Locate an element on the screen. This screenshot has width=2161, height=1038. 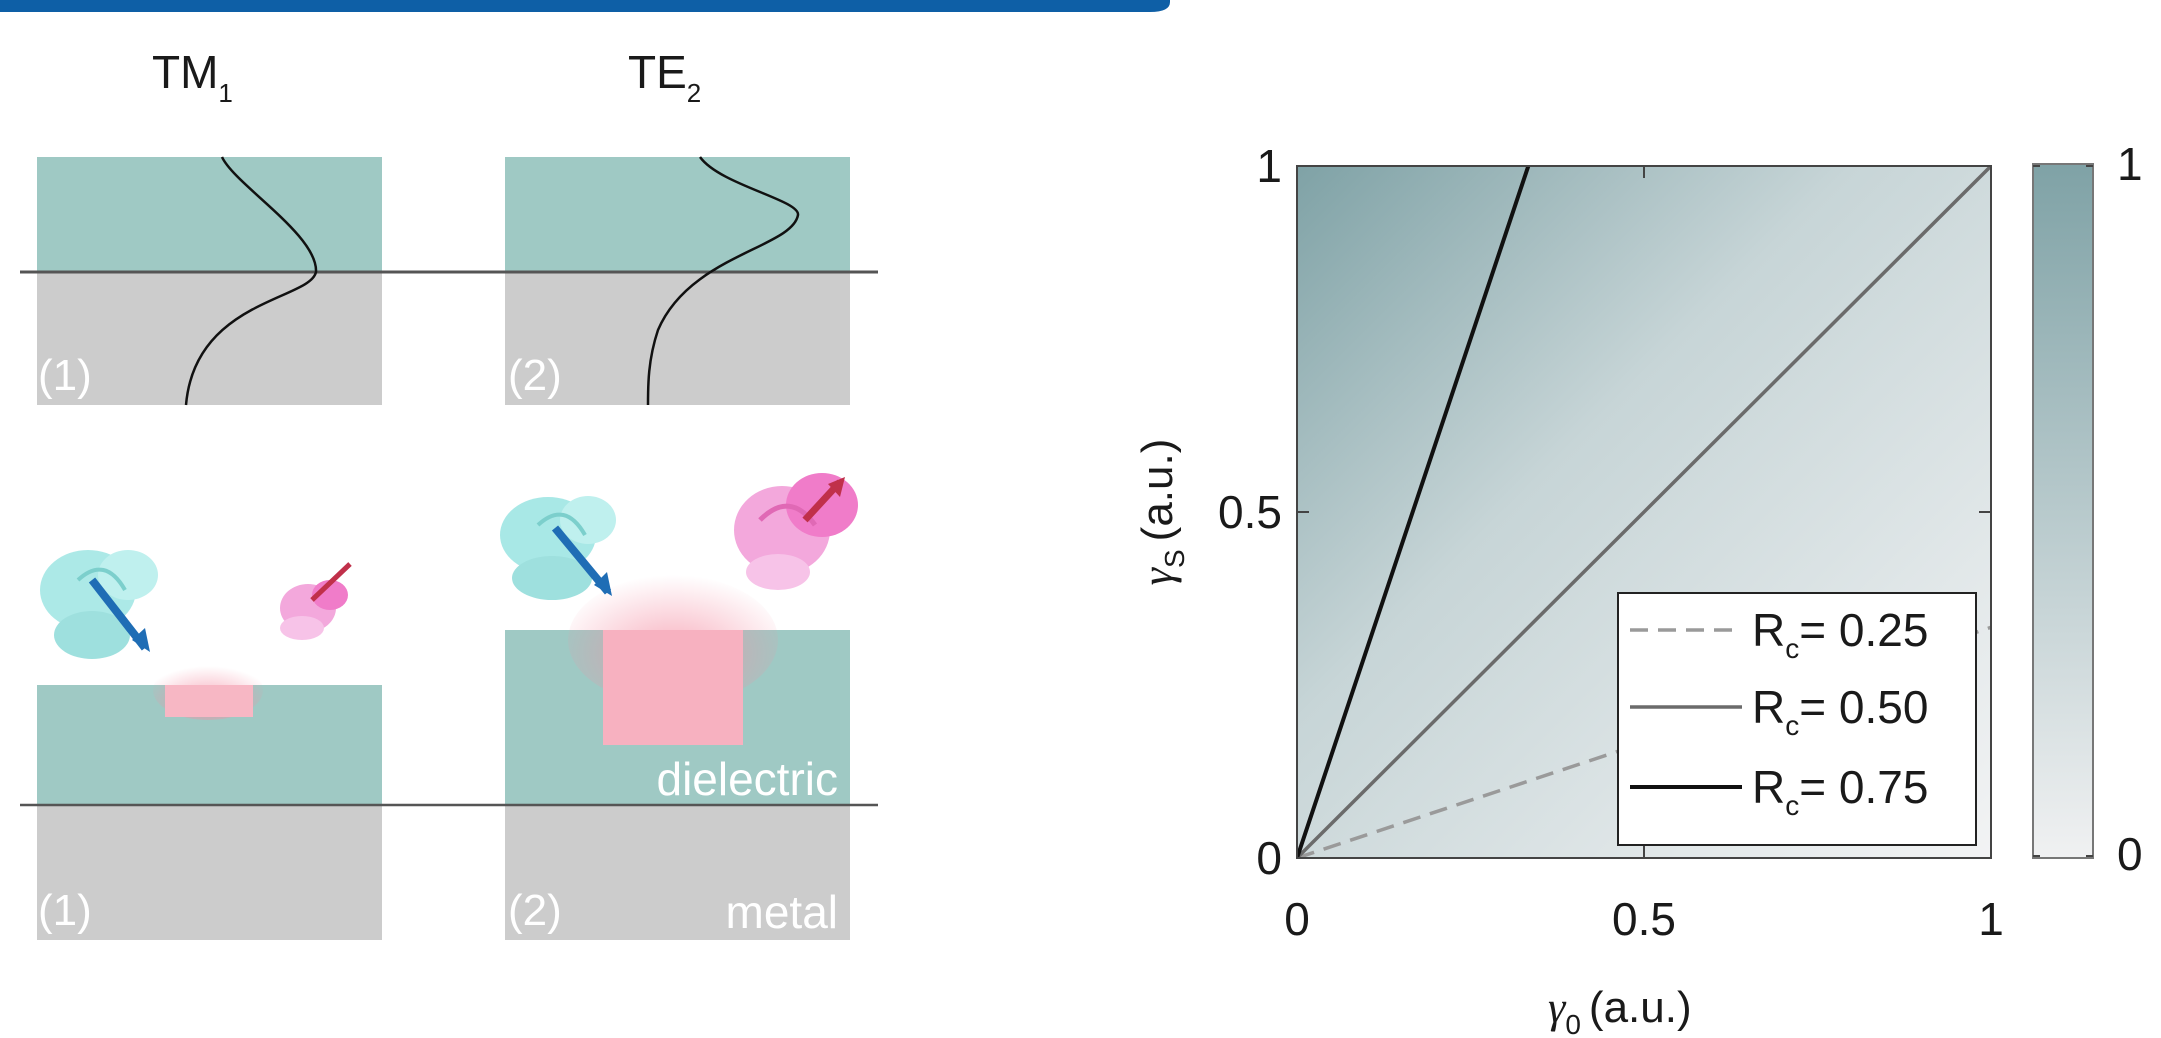
x-axis-label: γ0 (a.u.) is located at coordinates (1620, 1010).